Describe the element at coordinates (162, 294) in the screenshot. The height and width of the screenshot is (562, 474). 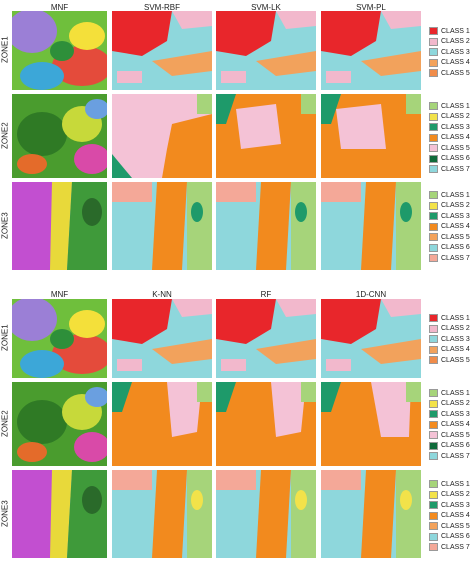
I see `col-header-knn: K-NN` at that location.